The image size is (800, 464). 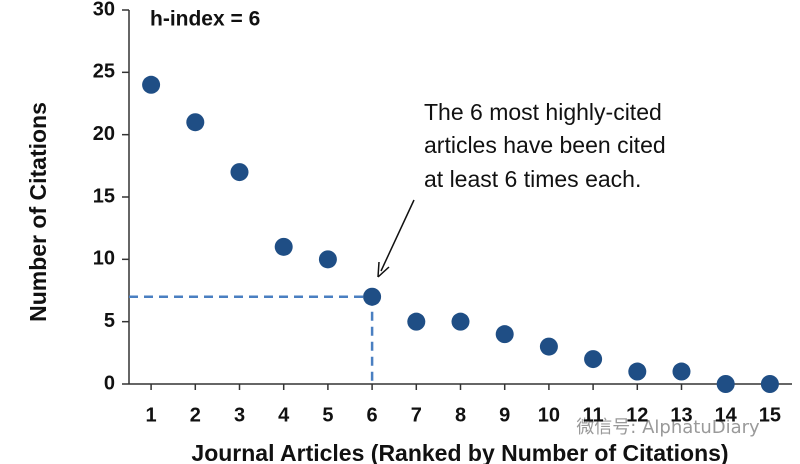 What do you see at coordinates (549, 415) in the screenshot?
I see `x-tick-label: 10` at bounding box center [549, 415].